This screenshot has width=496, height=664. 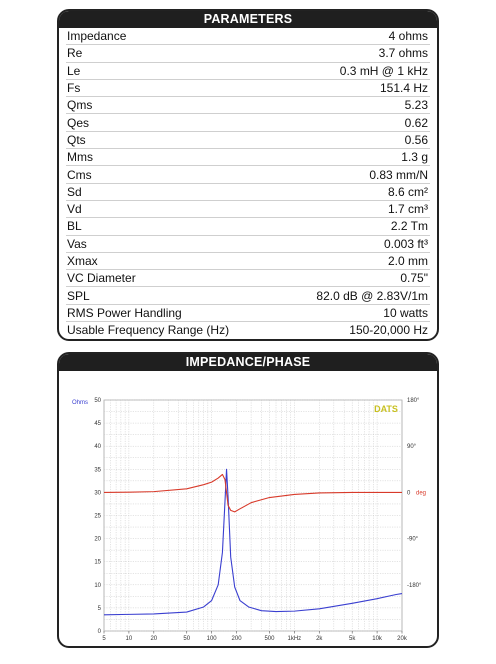 I want to click on parameter-label: Vas, so click(x=77, y=243).